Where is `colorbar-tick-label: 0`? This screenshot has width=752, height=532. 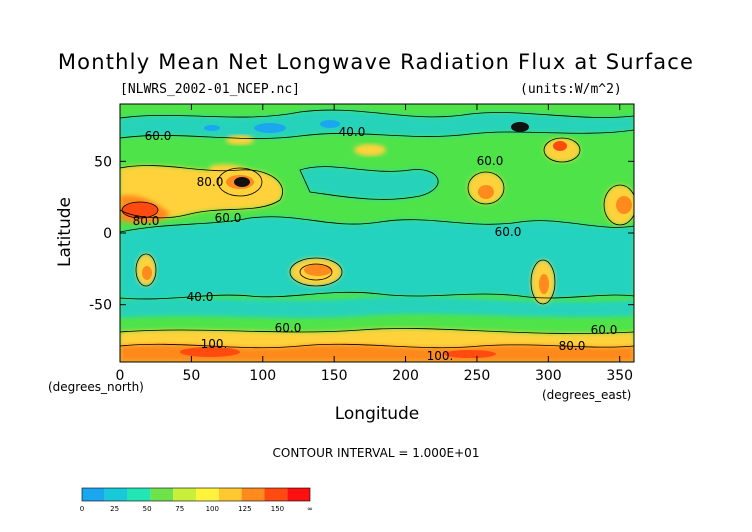
colorbar-tick-label: 0 is located at coordinates (82, 509).